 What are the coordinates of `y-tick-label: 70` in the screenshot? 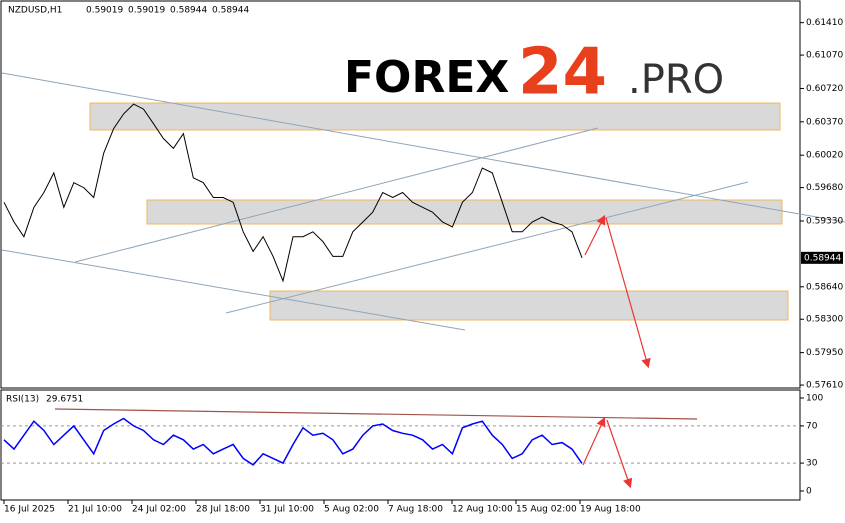 It's located at (812, 426).